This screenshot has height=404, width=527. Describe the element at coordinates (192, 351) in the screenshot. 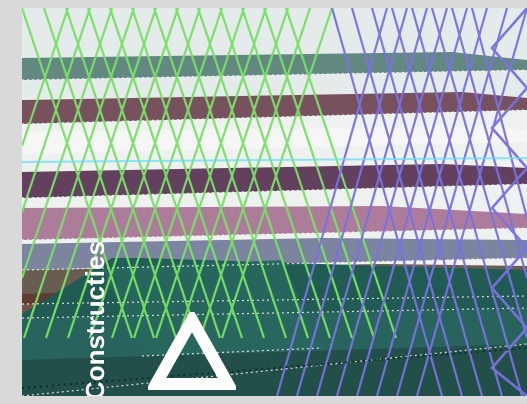

I see `triangle-outline-icon` at that location.